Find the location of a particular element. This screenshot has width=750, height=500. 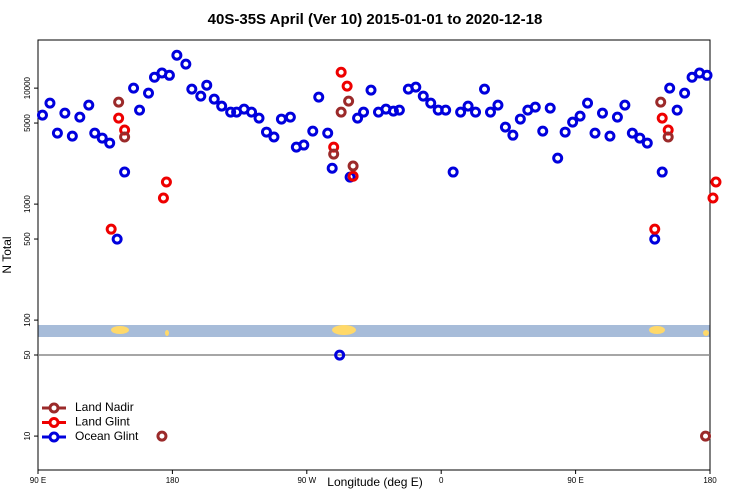

y-axis-label: N Total is located at coordinates (7, 254).